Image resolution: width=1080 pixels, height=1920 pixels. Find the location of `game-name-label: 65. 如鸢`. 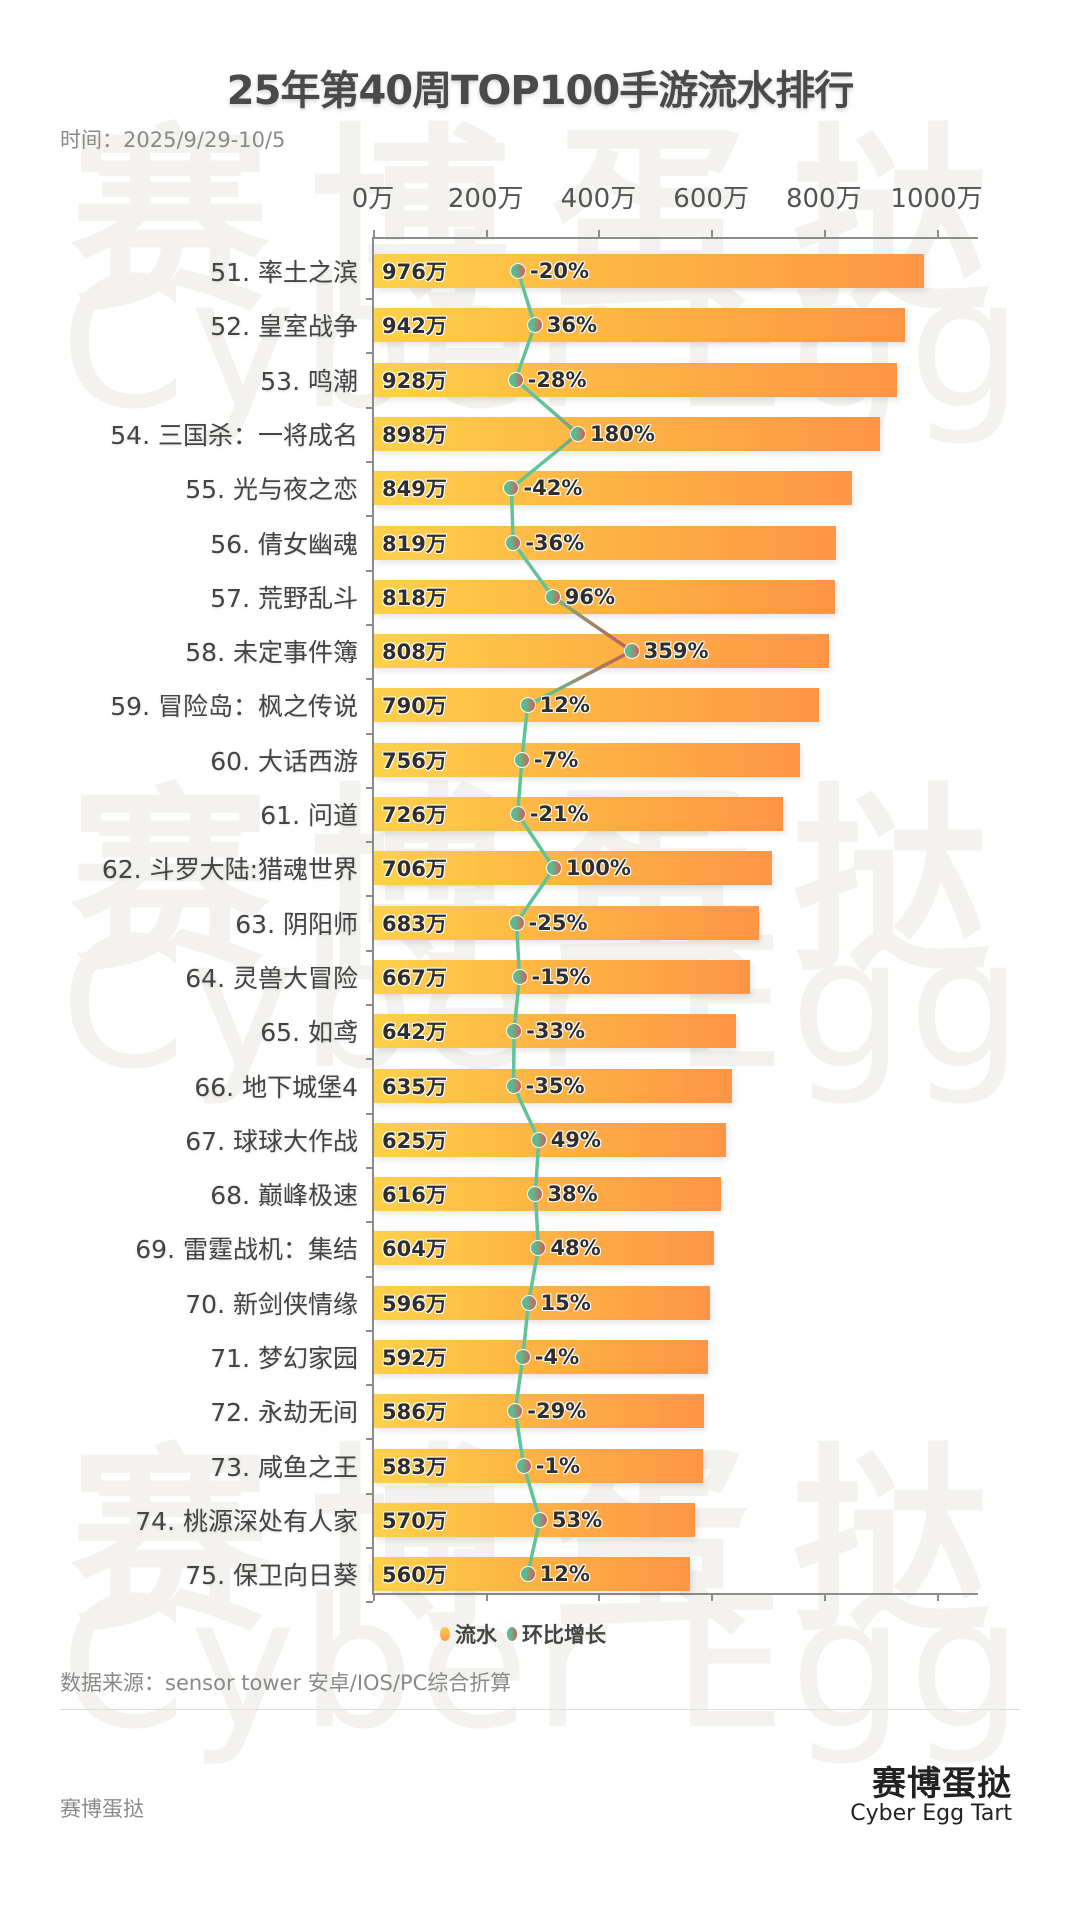

game-name-label: 65. 如鸢 is located at coordinates (309, 1033).